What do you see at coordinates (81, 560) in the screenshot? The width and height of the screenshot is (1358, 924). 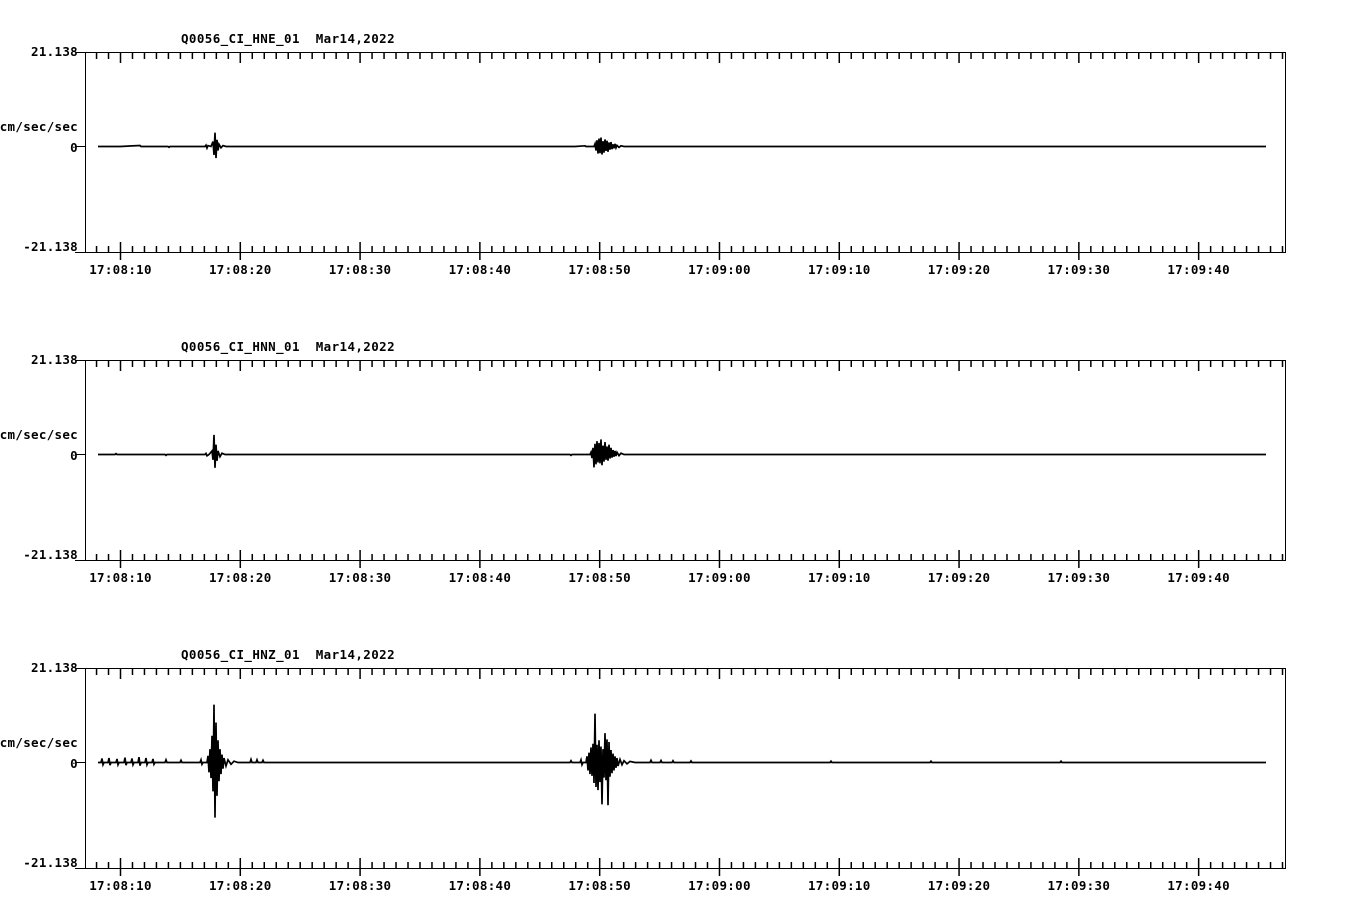 I see `y-tick-min-hnn` at bounding box center [81, 560].